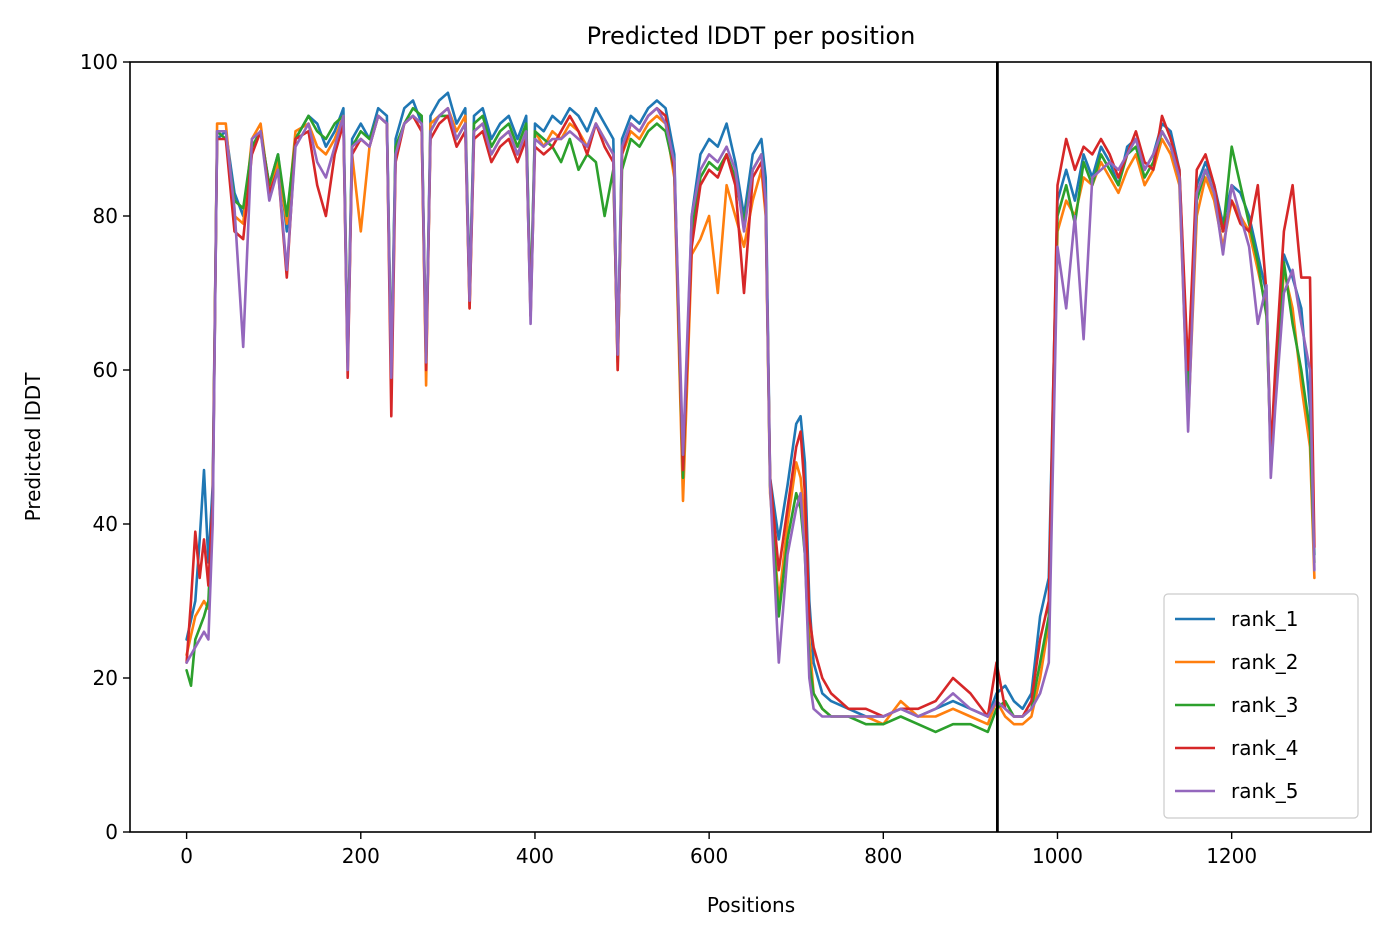 The width and height of the screenshot is (1391, 939). Describe the element at coordinates (105, 370) in the screenshot. I see `y-tick-label: 60` at that location.